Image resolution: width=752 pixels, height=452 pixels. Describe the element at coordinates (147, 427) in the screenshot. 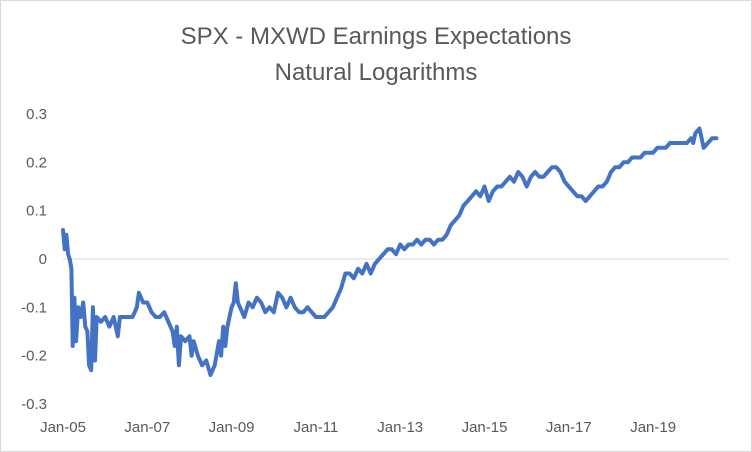

I see `x-tick-label: Jan-07` at that location.